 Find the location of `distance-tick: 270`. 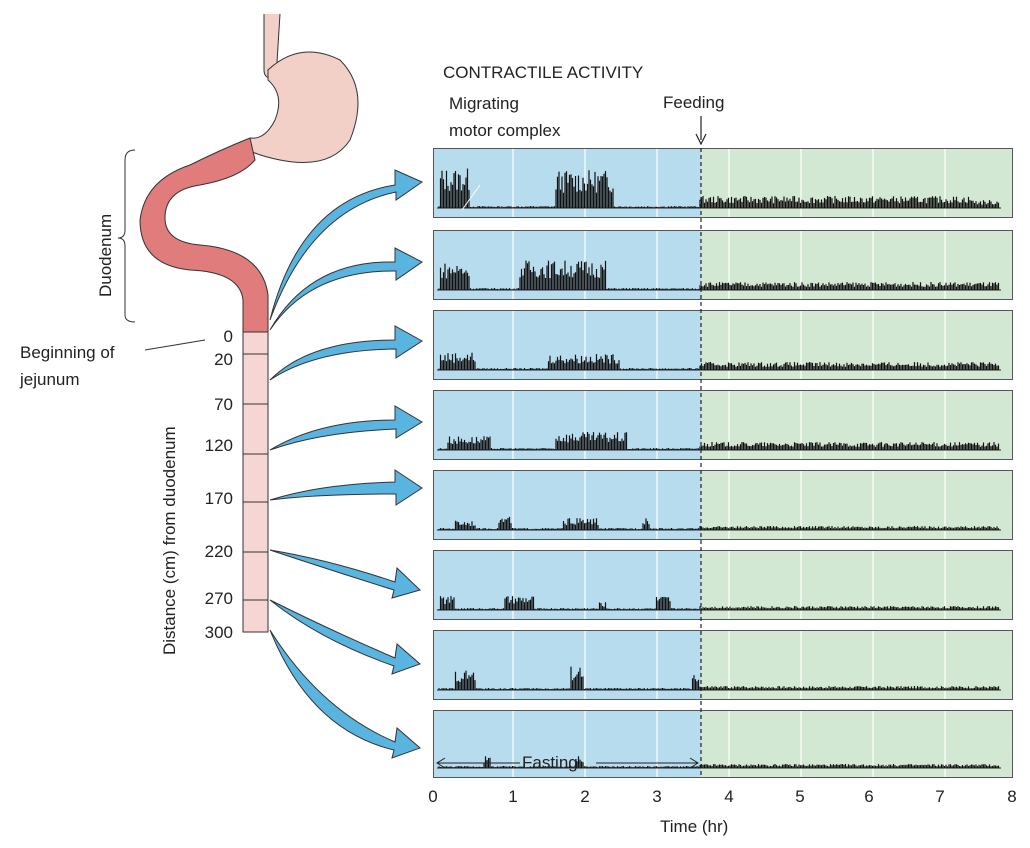

distance-tick: 270 is located at coordinates (218, 598).